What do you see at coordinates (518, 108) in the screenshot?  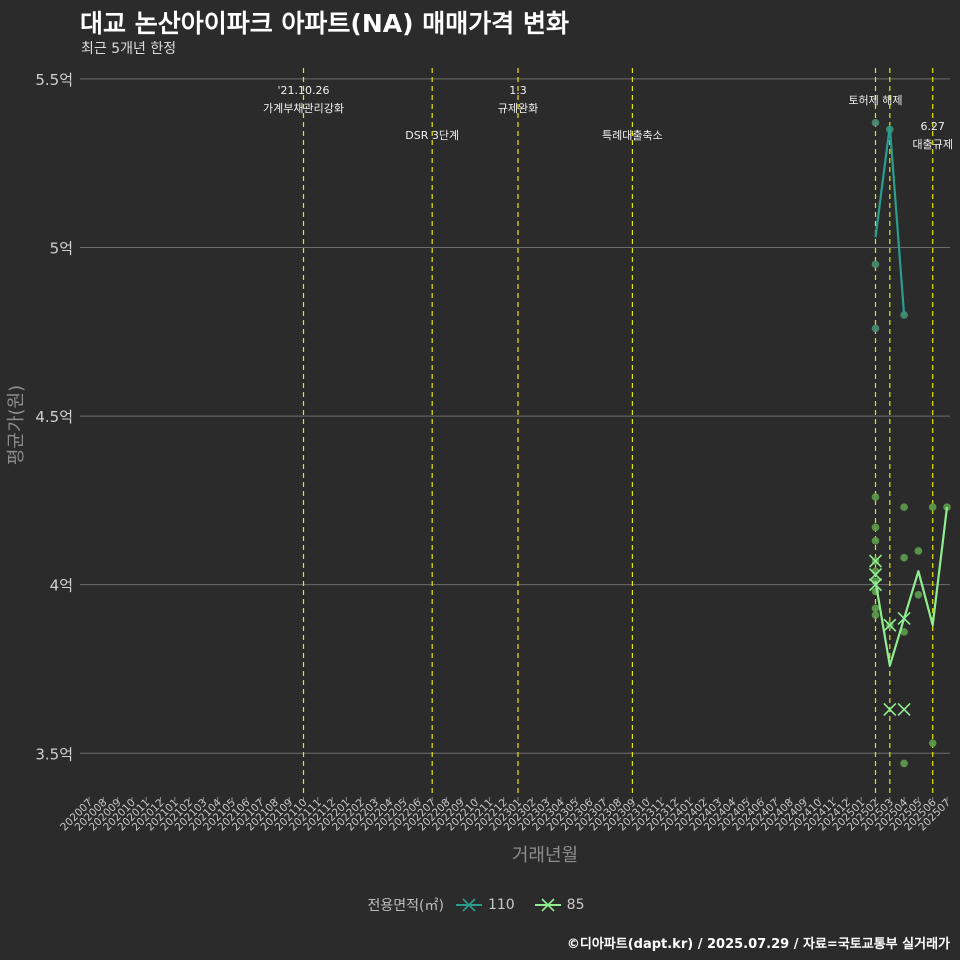 I see `event-label: 규제완화` at bounding box center [518, 108].